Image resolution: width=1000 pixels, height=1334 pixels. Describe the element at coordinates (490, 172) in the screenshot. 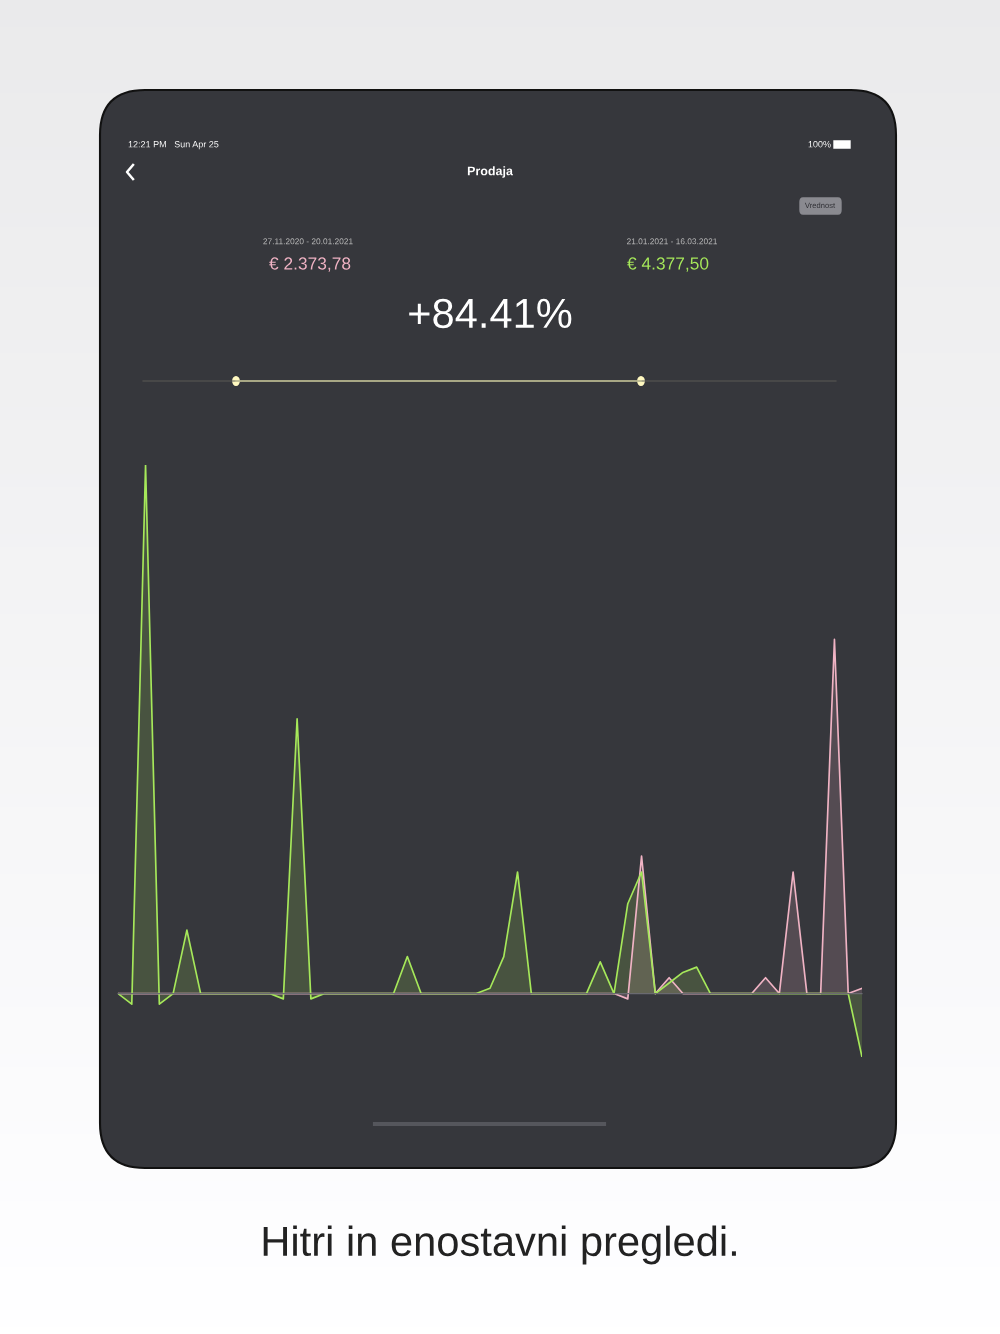

I see `chart-title: Prodaja` at that location.